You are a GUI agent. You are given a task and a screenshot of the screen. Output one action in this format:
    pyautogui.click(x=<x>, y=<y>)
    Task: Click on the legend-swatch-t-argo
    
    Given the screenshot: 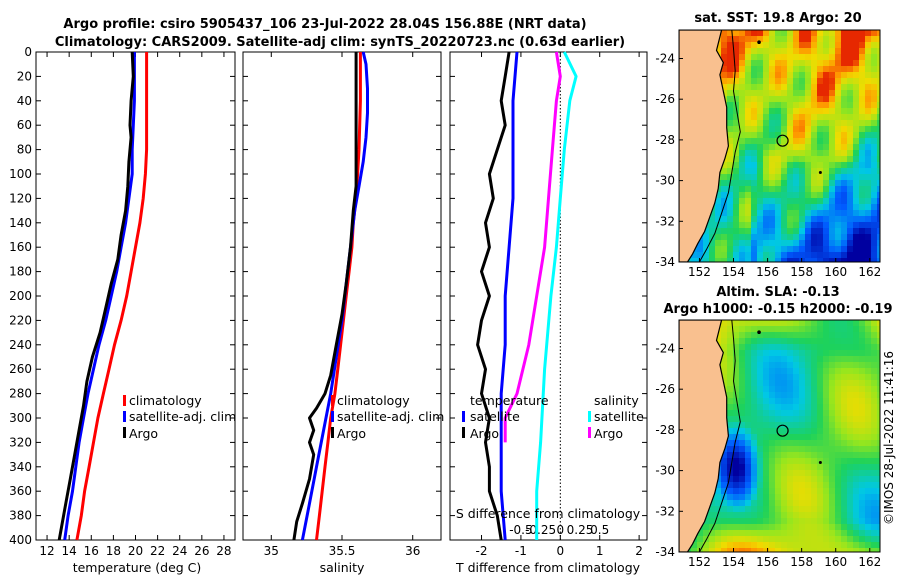 What is the action you would take?
    pyautogui.click(x=463, y=432)
    